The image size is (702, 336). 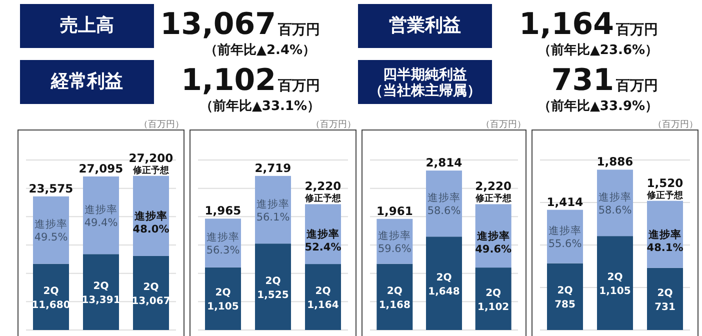 I want to click on annotation: 進捗率 49.4%, so click(x=101, y=215).